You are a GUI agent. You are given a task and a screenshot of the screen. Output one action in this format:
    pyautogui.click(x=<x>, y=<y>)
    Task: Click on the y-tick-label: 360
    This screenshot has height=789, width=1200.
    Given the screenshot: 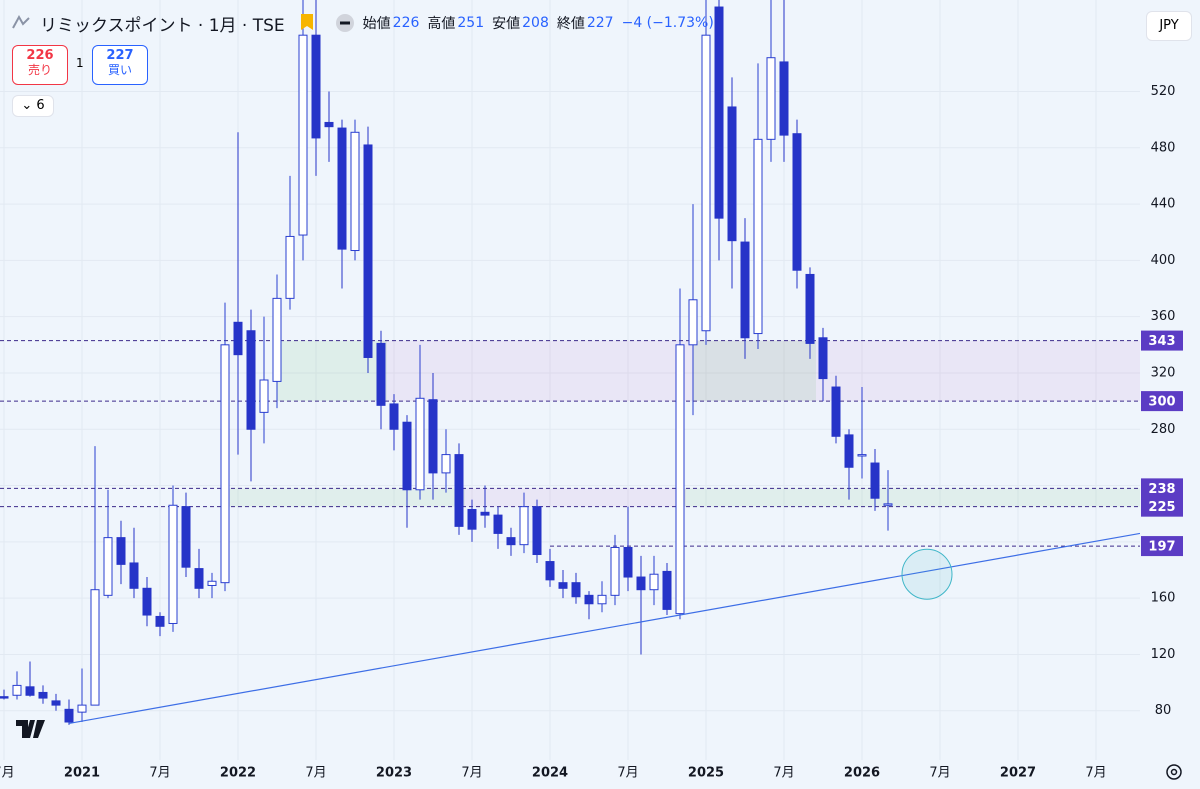 What is the action you would take?
    pyautogui.click(x=1163, y=316)
    